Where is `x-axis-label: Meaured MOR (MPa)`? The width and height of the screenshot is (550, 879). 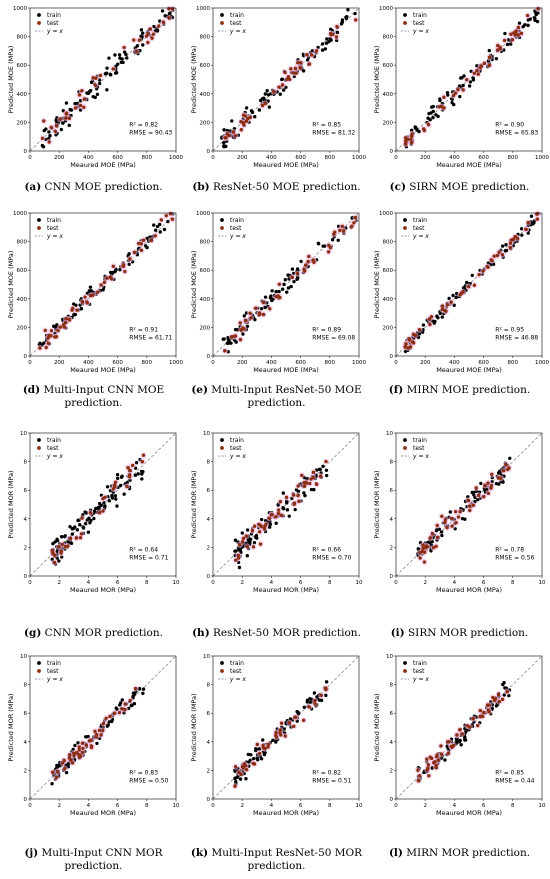
x-axis-label: Meaured MOR (MPa) is located at coordinates (103, 590).